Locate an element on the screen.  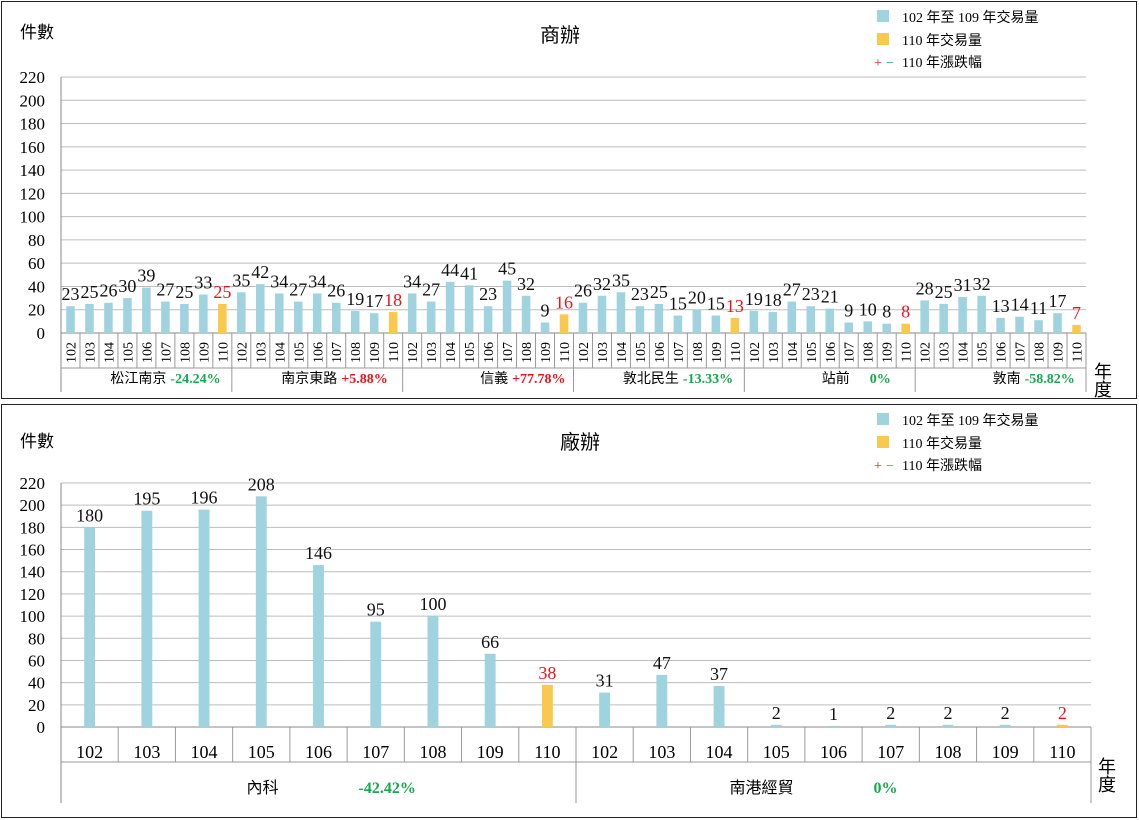
group-change: -13.33% is located at coordinates (708, 379).